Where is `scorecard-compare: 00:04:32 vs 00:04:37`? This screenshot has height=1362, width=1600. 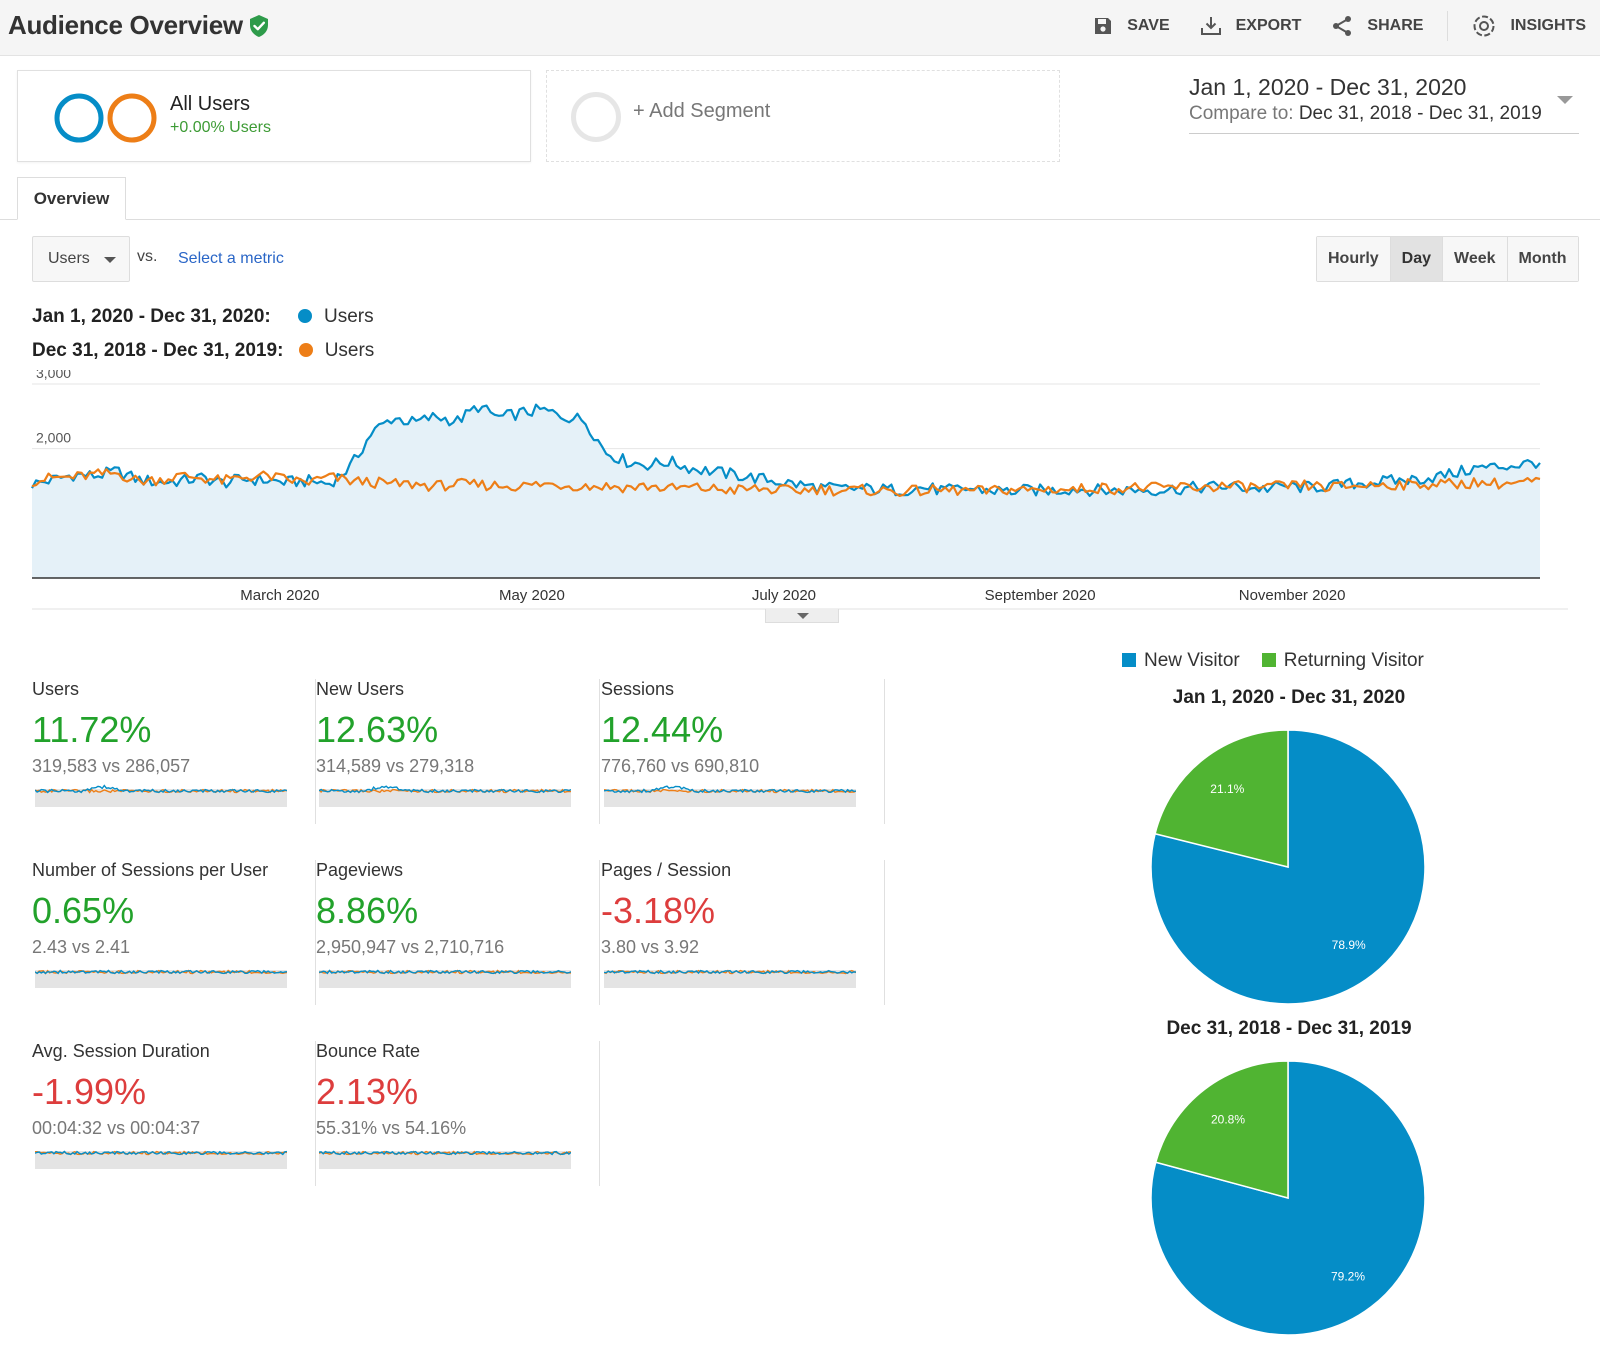
scorecard-compare: 00:04:32 vs 00:04:37 is located at coordinates (116, 1128).